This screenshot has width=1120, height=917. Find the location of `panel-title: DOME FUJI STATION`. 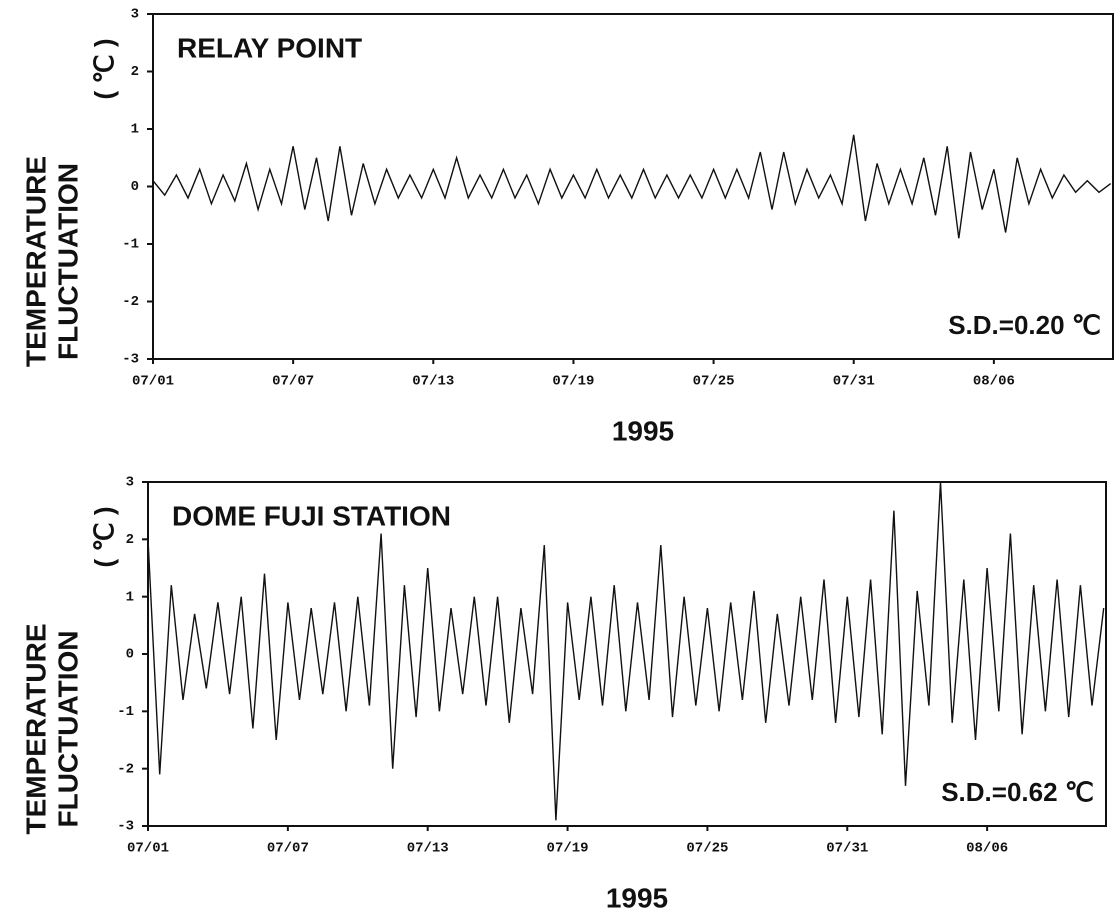

panel-title: DOME FUJI STATION is located at coordinates (311, 515).